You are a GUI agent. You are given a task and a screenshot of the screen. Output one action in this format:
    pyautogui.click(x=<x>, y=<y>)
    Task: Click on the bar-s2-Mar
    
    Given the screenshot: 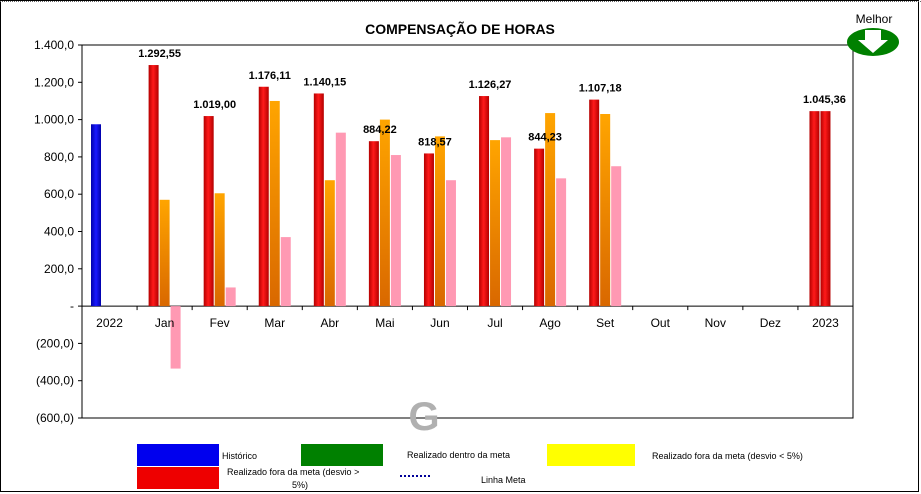 What is the action you would take?
    pyautogui.click(x=274, y=203)
    